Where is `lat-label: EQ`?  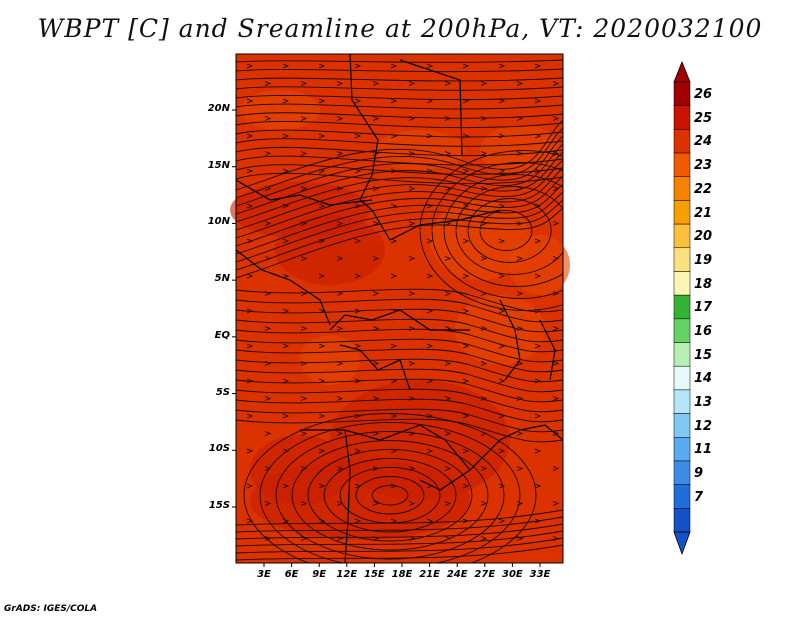 lat-label: EQ is located at coordinates (222, 335).